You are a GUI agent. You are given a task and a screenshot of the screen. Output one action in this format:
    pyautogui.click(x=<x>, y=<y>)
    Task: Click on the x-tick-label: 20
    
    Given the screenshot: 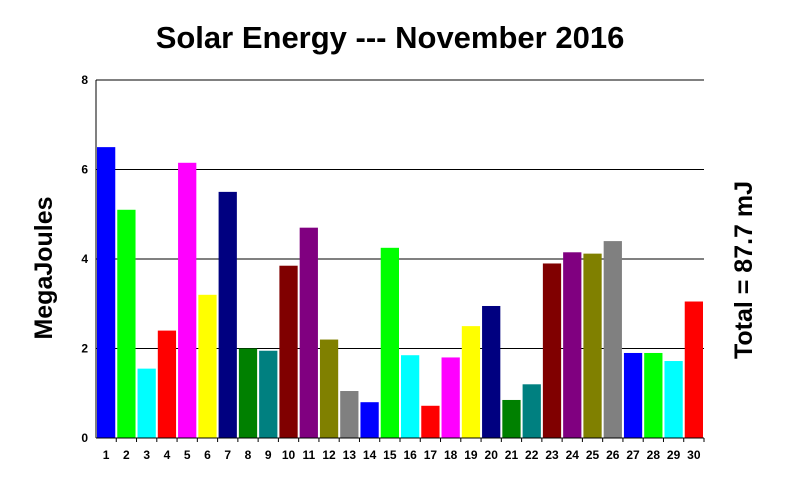 What is the action you would take?
    pyautogui.click(x=492, y=455)
    